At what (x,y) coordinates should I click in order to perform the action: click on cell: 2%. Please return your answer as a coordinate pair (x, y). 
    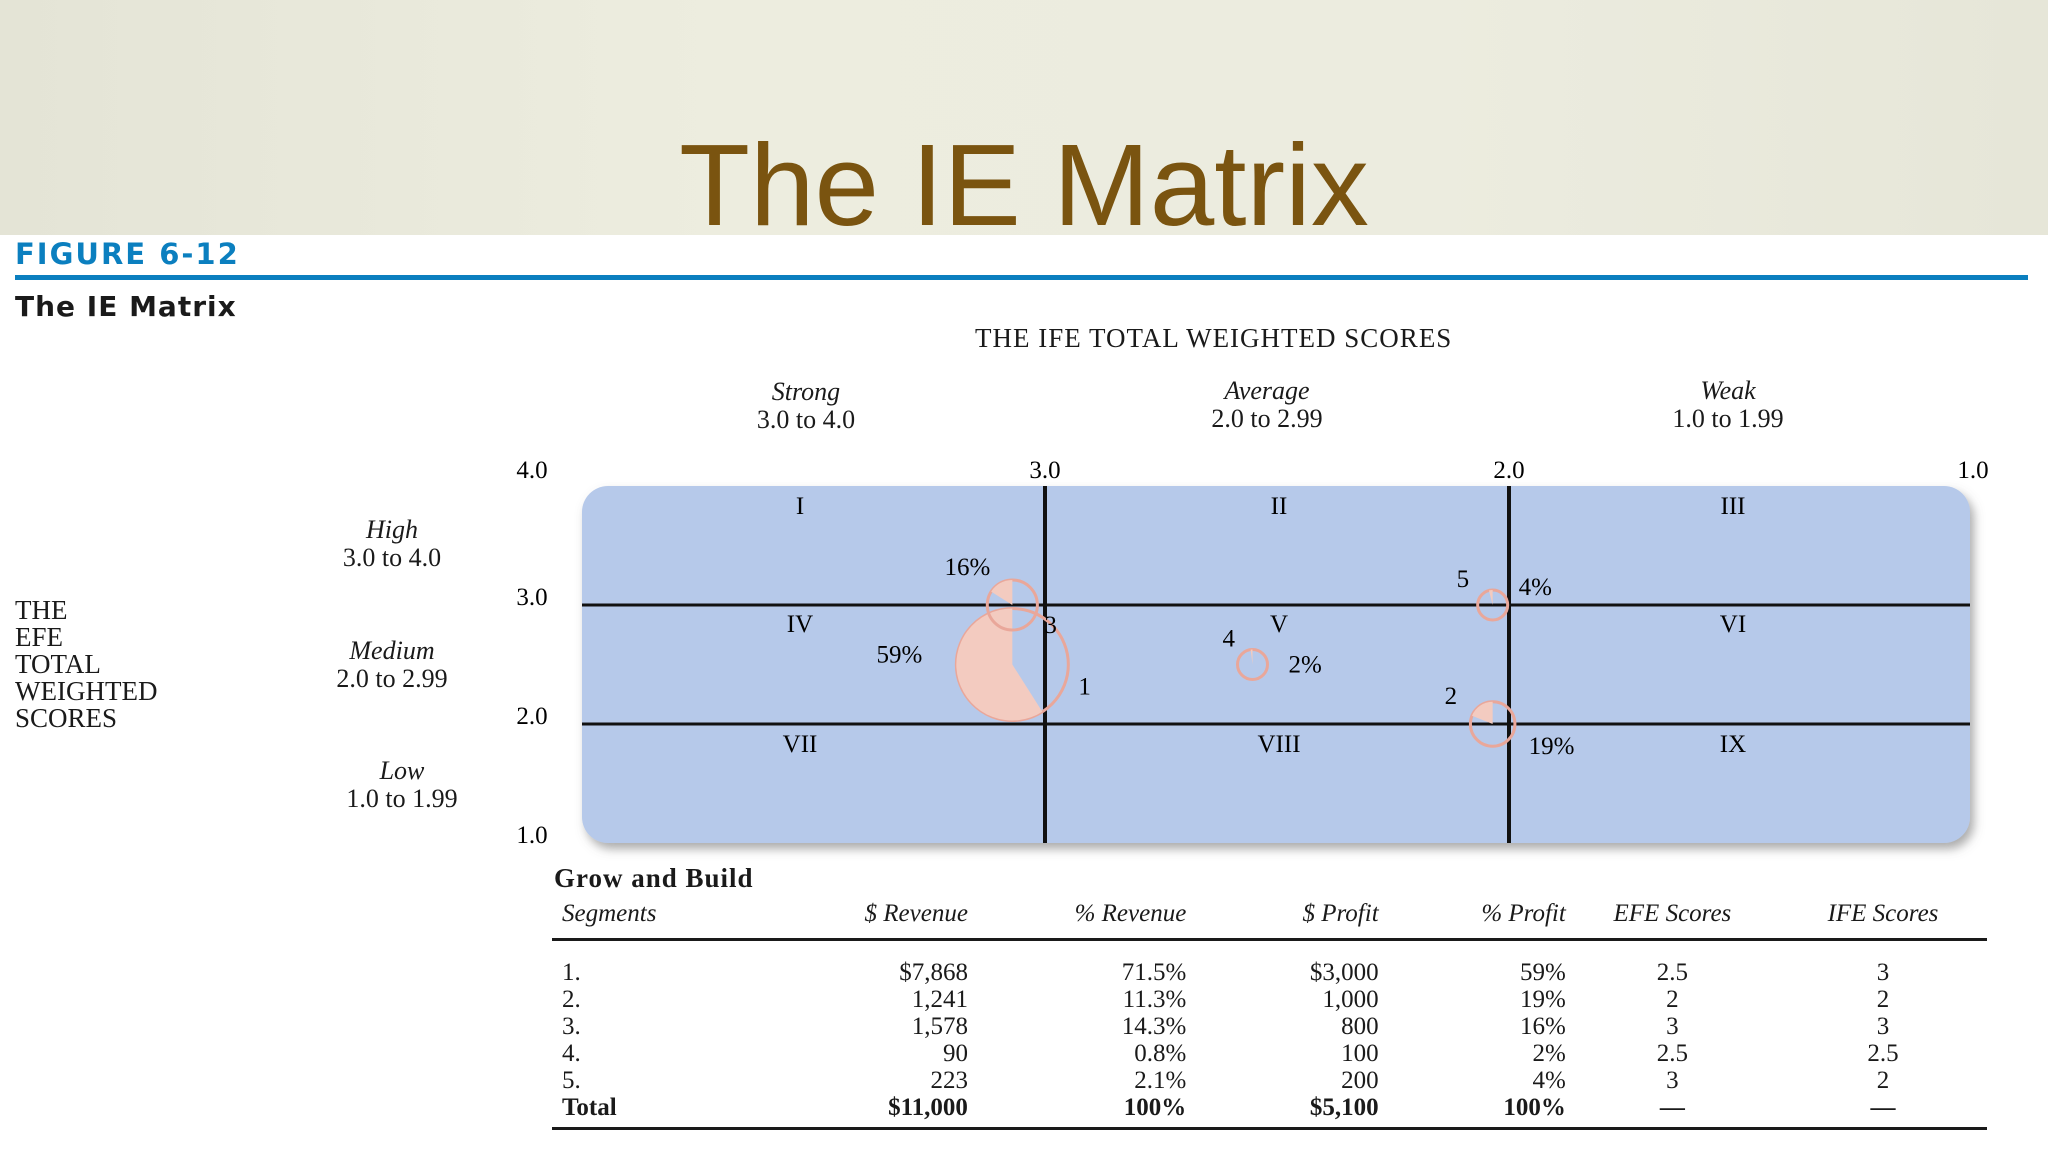
    Looking at the image, I should click on (1549, 1053).